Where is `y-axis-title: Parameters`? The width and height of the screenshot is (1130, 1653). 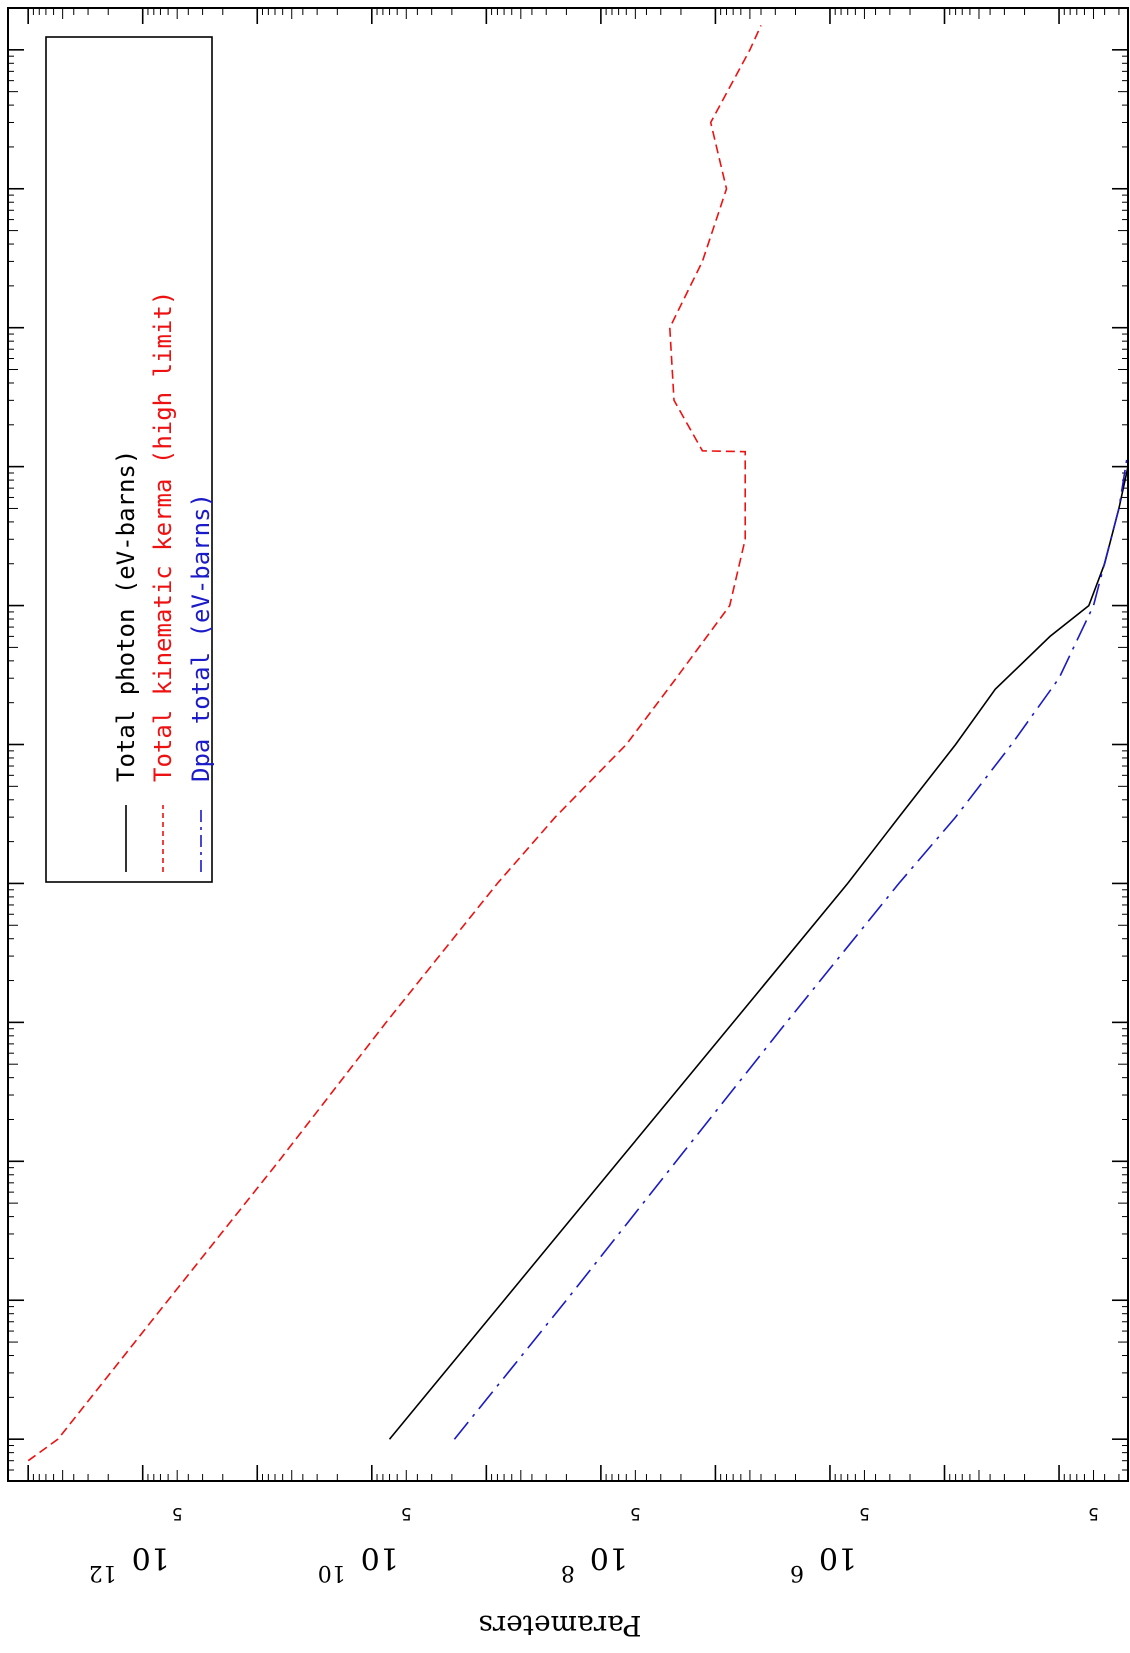
y-axis-title: Parameters is located at coordinates (559, 1625).